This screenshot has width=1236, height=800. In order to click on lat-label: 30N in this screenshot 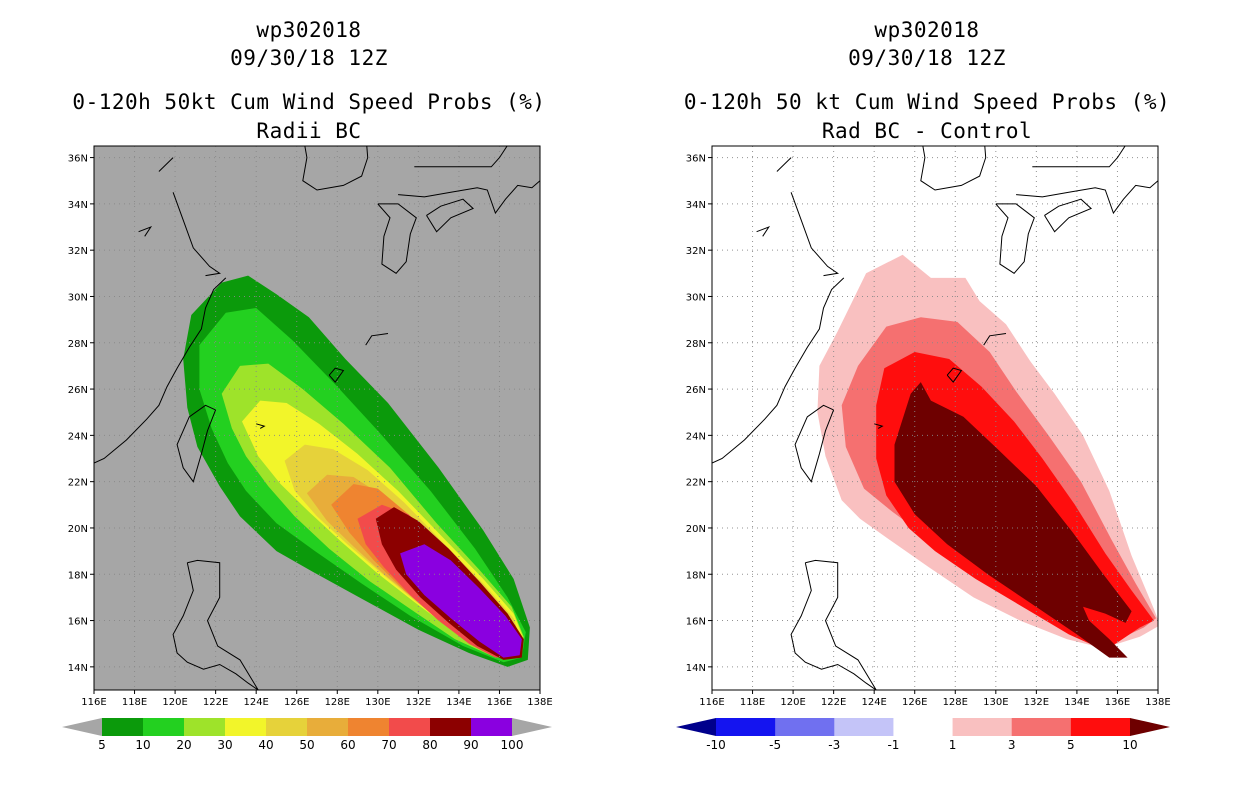, I will do `click(696, 297)`.